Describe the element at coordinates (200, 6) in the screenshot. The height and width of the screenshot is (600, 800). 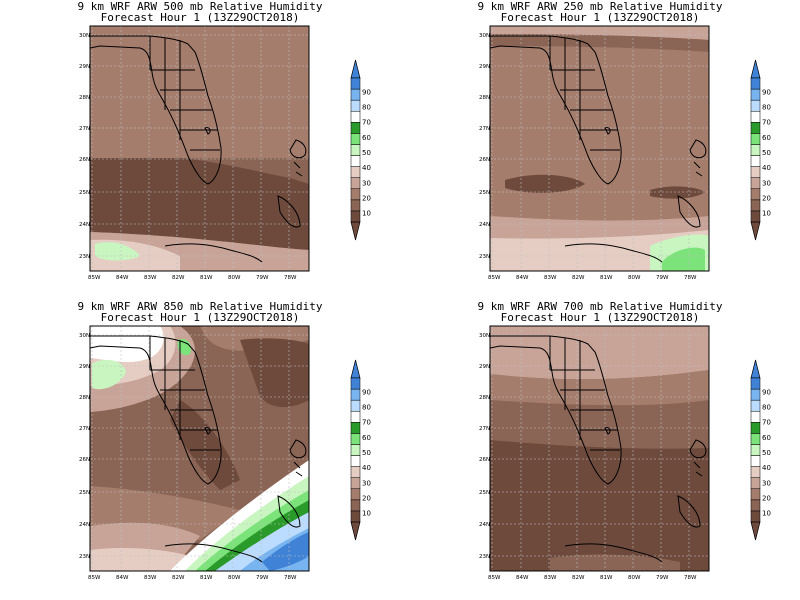
I see `panel-title: 9 km WRF ARW 500 mb Relative Humidity` at that location.